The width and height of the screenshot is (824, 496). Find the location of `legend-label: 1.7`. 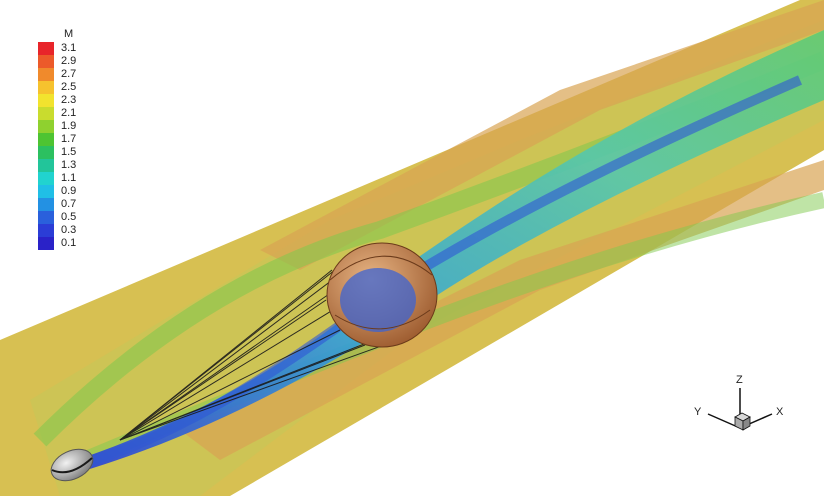

legend-label: 1.7 is located at coordinates (69, 139).